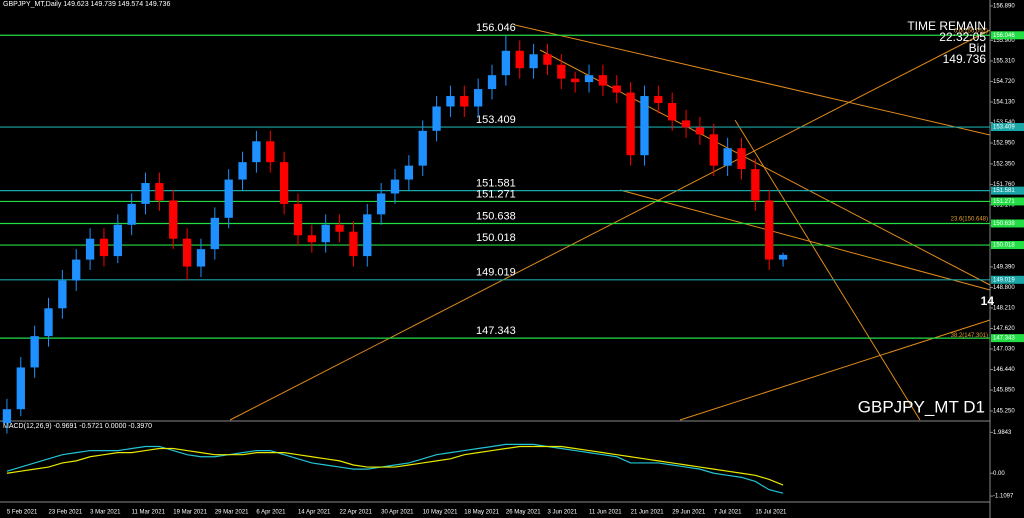  I want to click on y-tick-label: 147.620, so click(1004, 329).